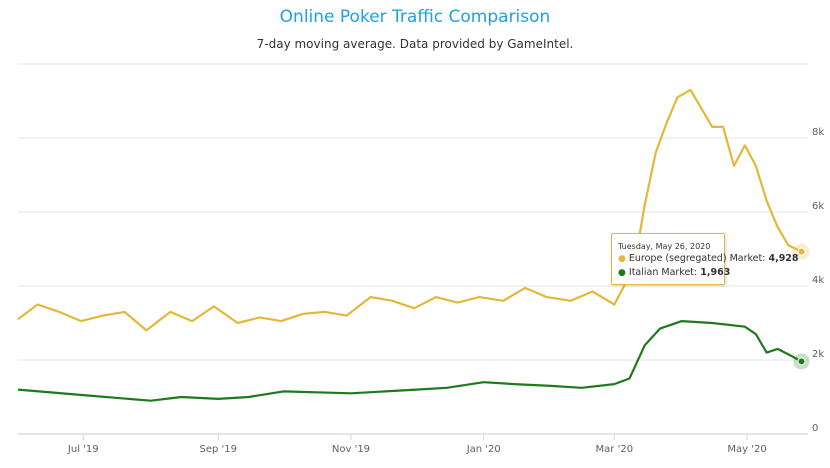  I want to click on y-tick-label: 2k, so click(818, 354).